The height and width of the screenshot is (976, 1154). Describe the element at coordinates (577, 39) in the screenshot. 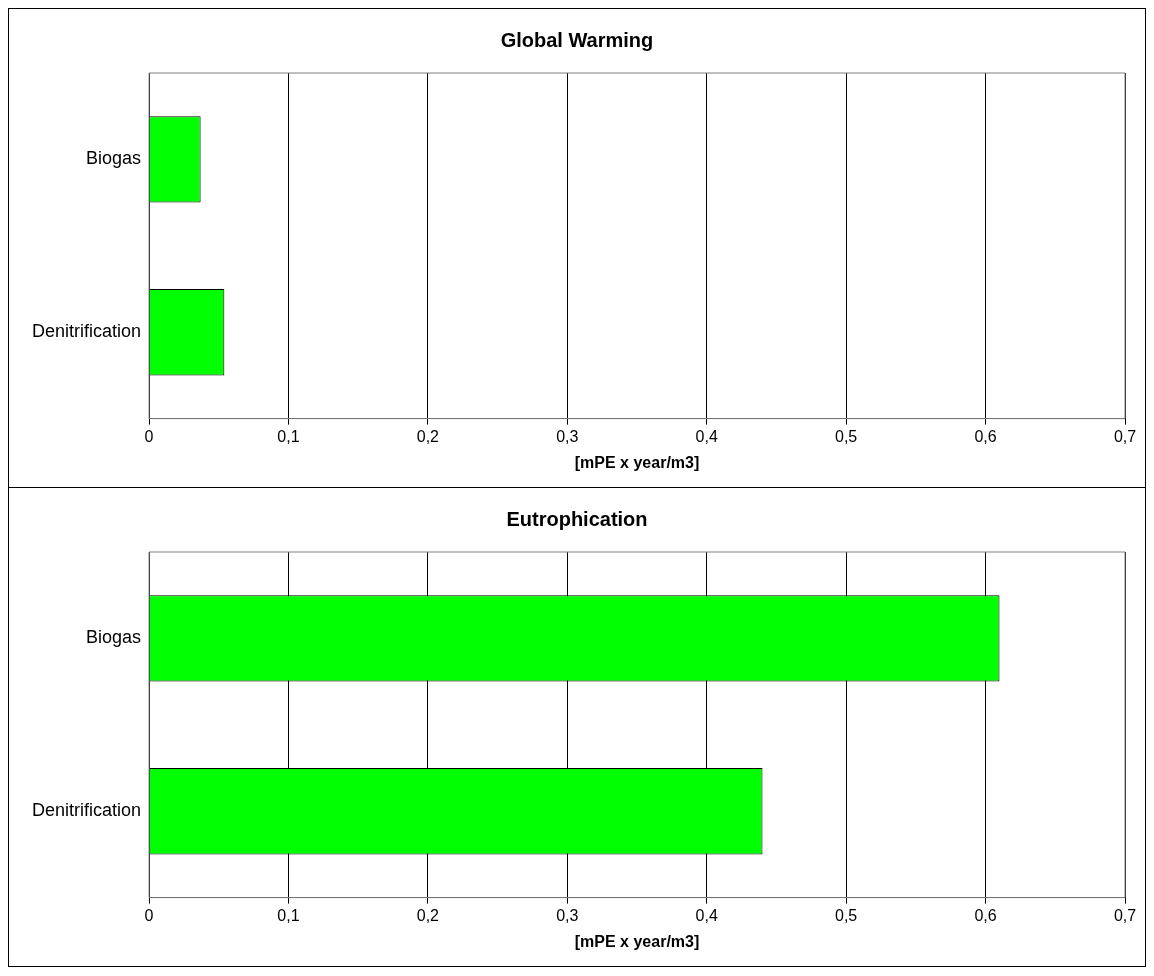

I see `chart-title: Global Warming` at that location.